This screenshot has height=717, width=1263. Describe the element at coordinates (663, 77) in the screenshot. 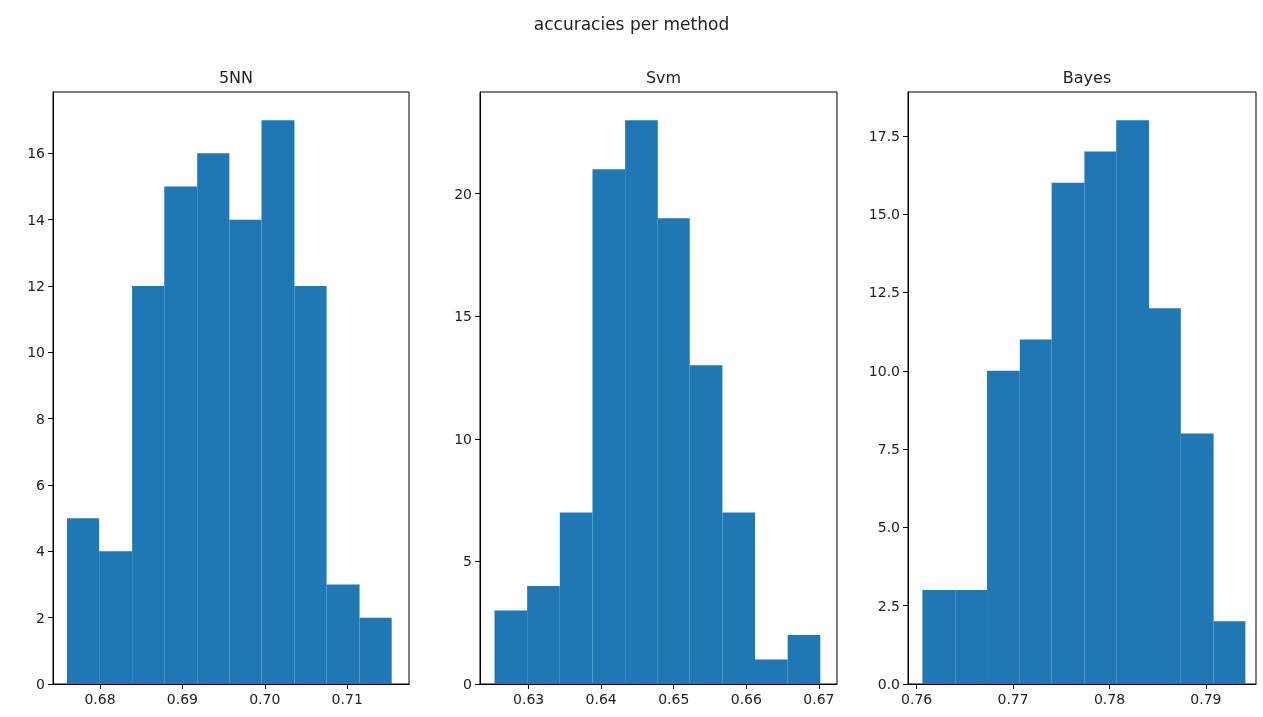

I see `chart-title: Svm` at that location.